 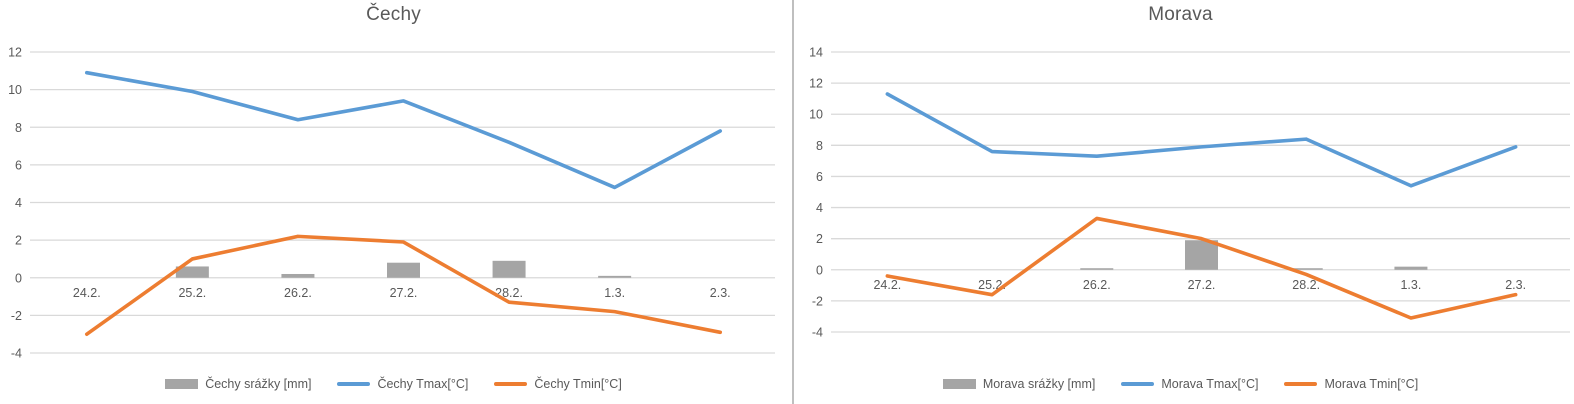 What do you see at coordinates (816, 53) in the screenshot?
I see `y-axis-tick-label: 14` at bounding box center [816, 53].